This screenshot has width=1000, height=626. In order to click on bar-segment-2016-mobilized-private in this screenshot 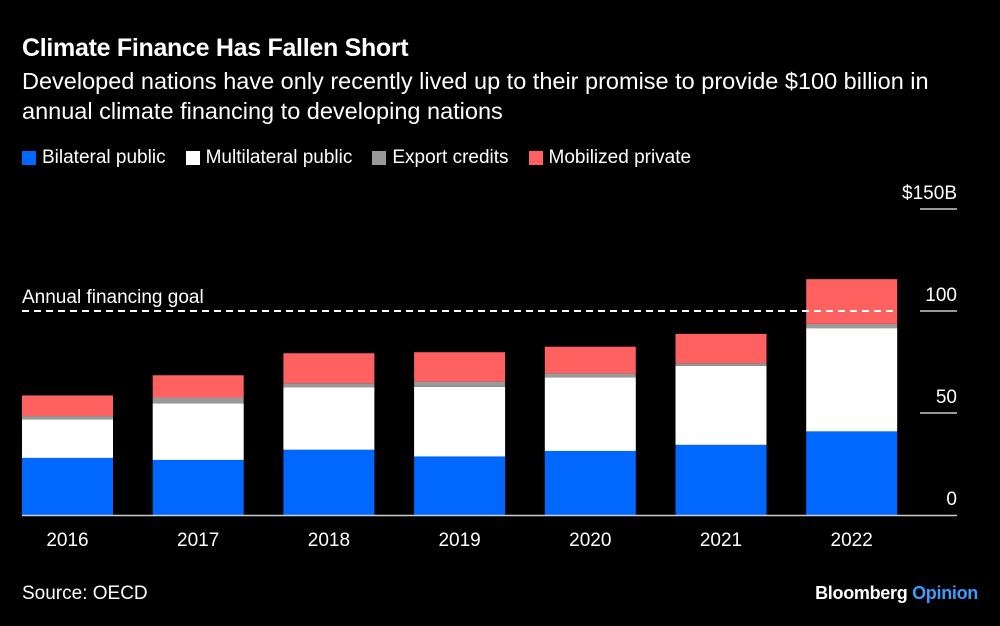, I will do `click(67, 406)`.